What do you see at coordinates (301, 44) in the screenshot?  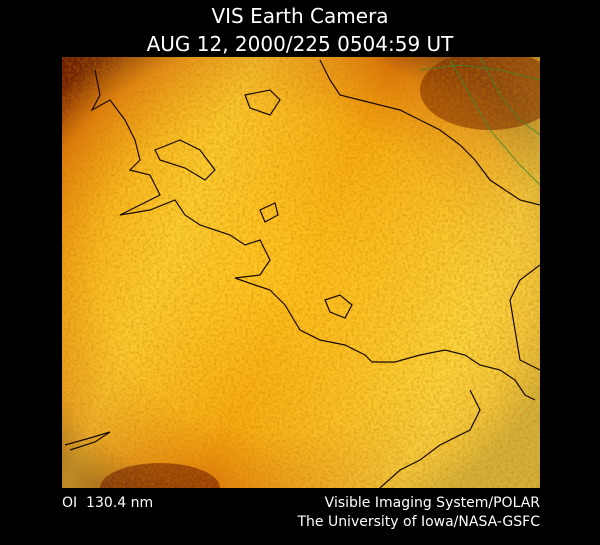 I see `image-timestamp: AUG 12, 2000/225 0504:59 UT` at bounding box center [301, 44].